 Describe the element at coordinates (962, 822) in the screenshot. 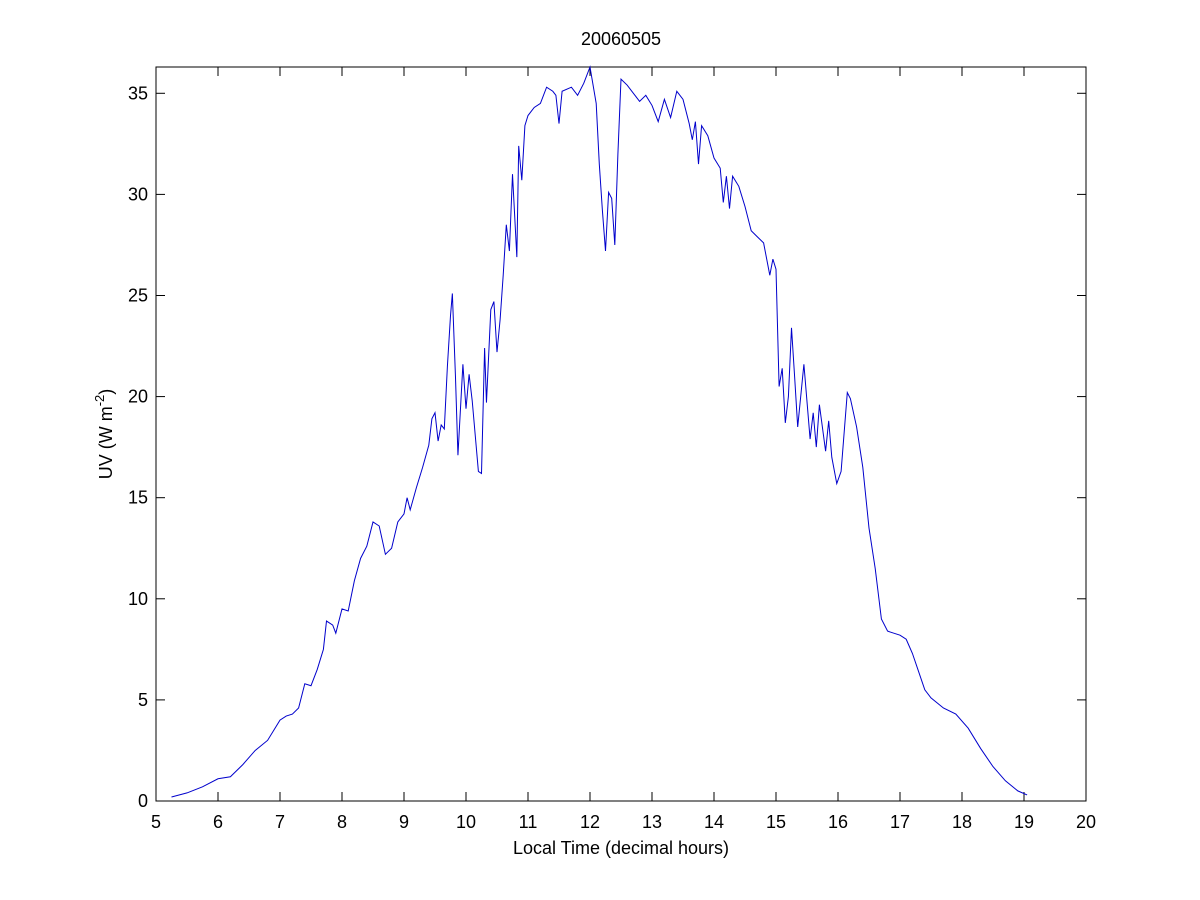

I see `x-tick-label: 18` at that location.